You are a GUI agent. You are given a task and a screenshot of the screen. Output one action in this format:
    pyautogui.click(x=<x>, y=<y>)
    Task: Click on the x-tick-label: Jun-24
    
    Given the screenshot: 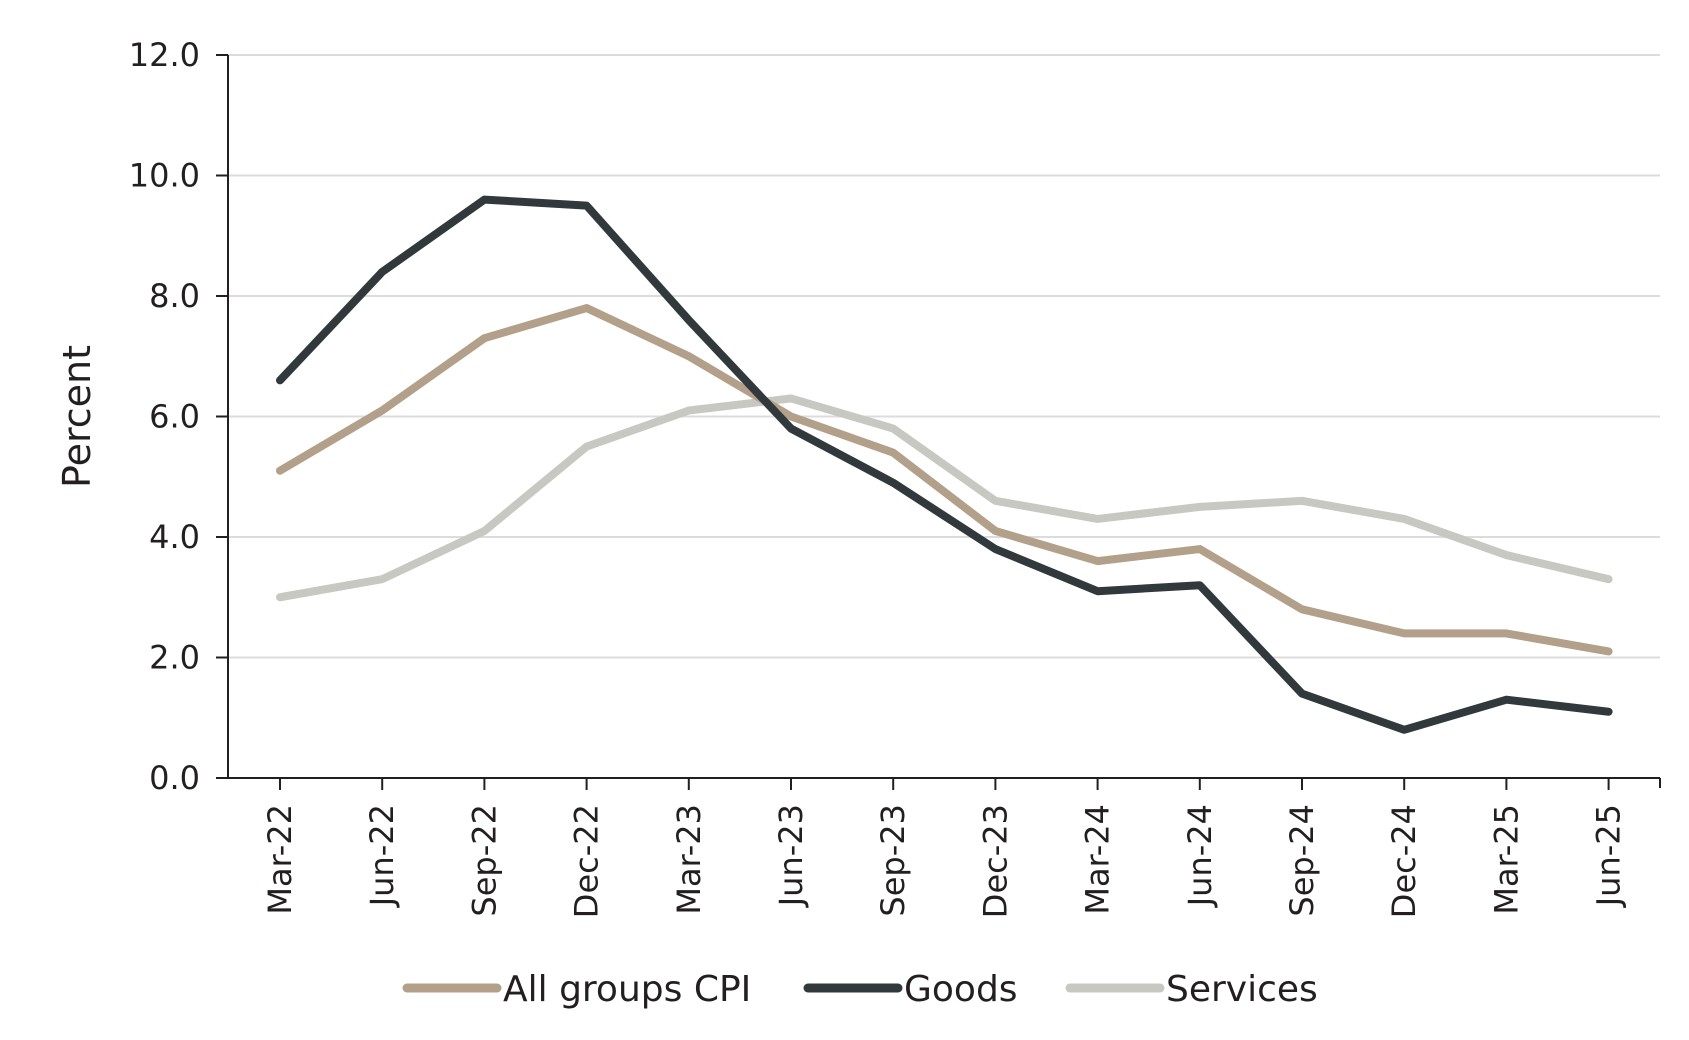 What is the action you would take?
    pyautogui.click(x=1200, y=856)
    